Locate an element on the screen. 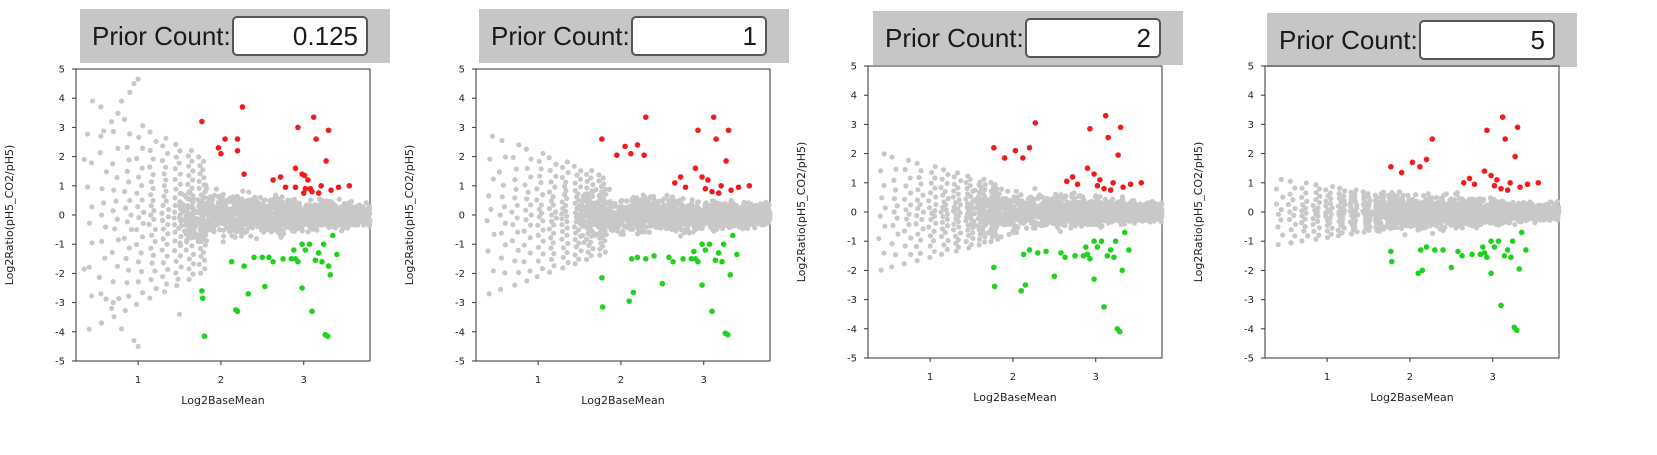  x-axis-title: Log2BaseMean is located at coordinates (1014, 397).